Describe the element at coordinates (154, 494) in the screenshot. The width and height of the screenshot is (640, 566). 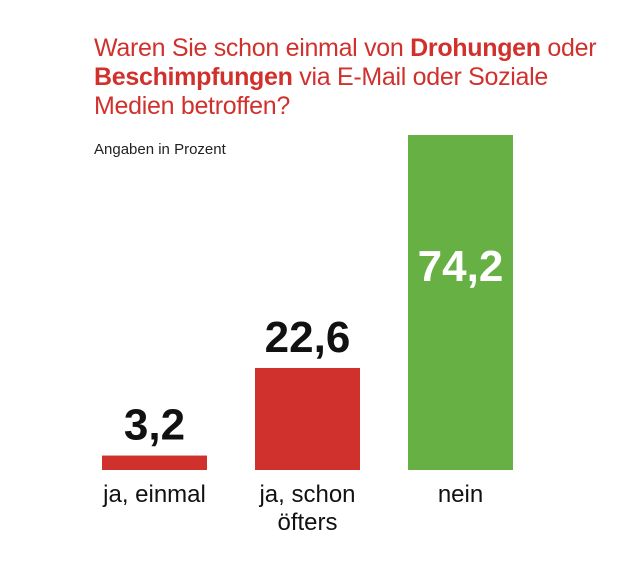
I see `category-label-0-0: ja, einmal` at that location.